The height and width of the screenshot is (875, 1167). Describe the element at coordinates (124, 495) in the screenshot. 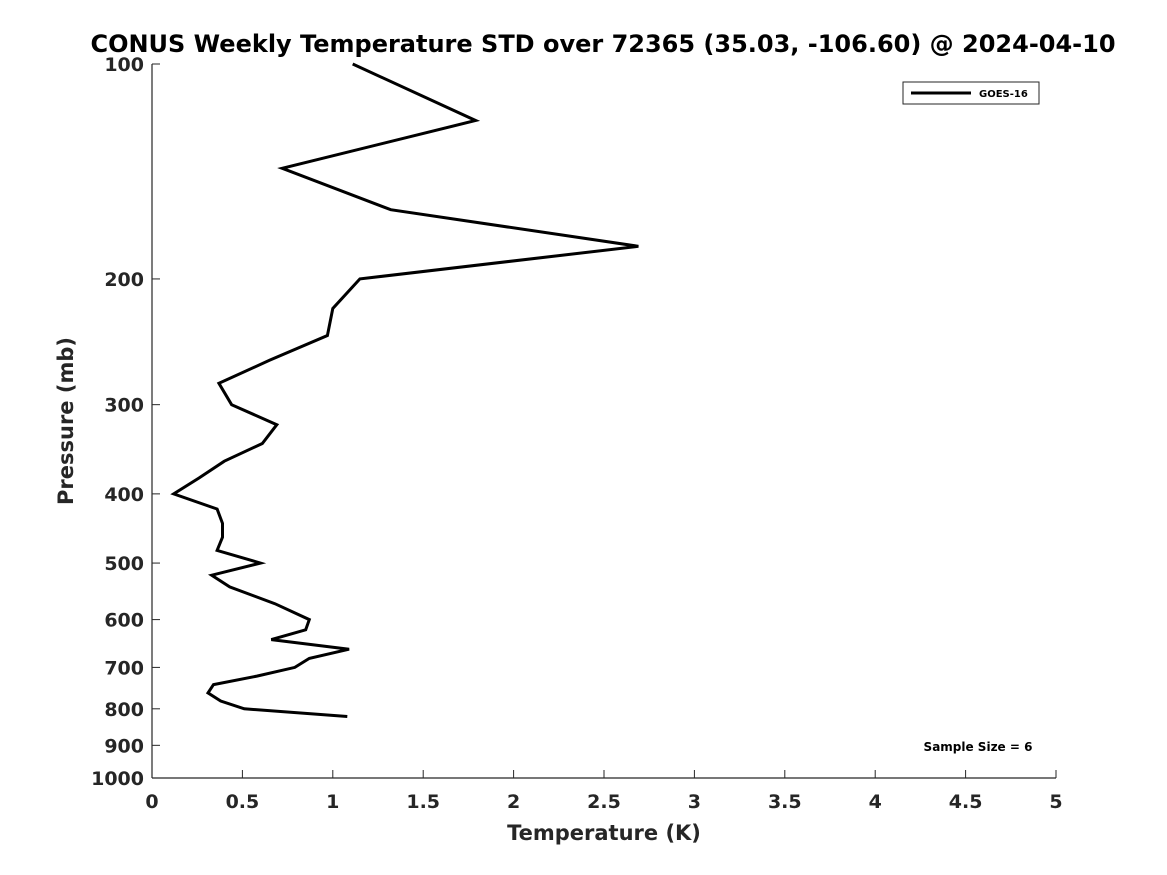

I see `y-tick-label: 400` at that location.